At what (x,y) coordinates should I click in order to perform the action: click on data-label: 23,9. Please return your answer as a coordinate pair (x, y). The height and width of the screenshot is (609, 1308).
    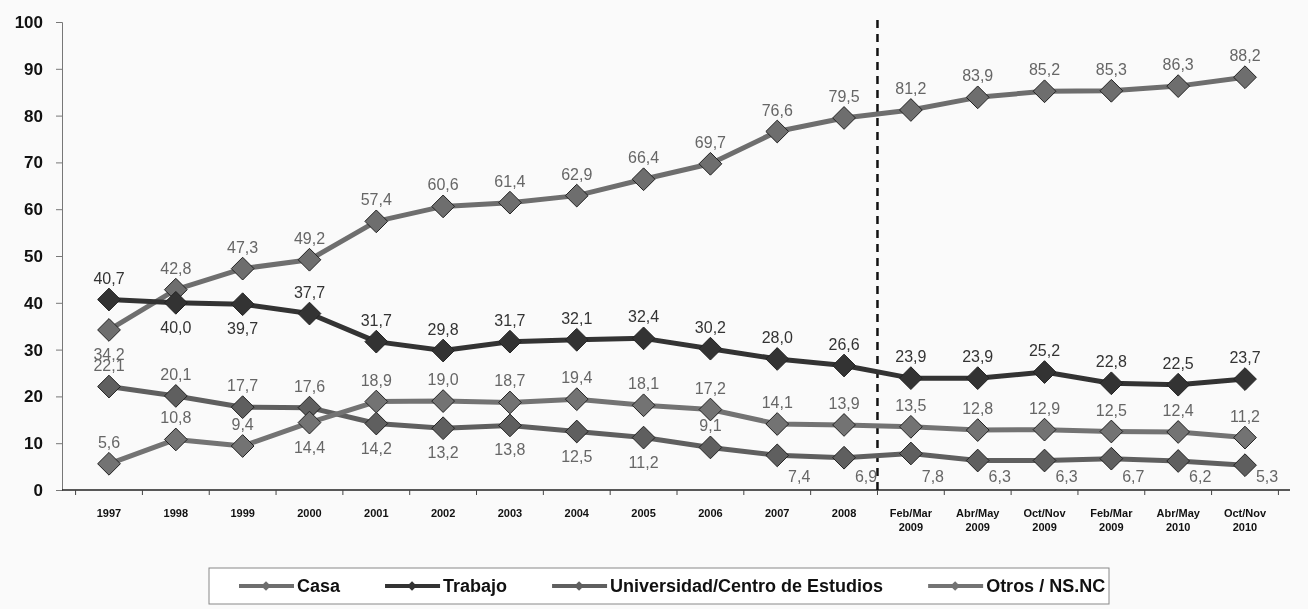
    Looking at the image, I should click on (911, 357).